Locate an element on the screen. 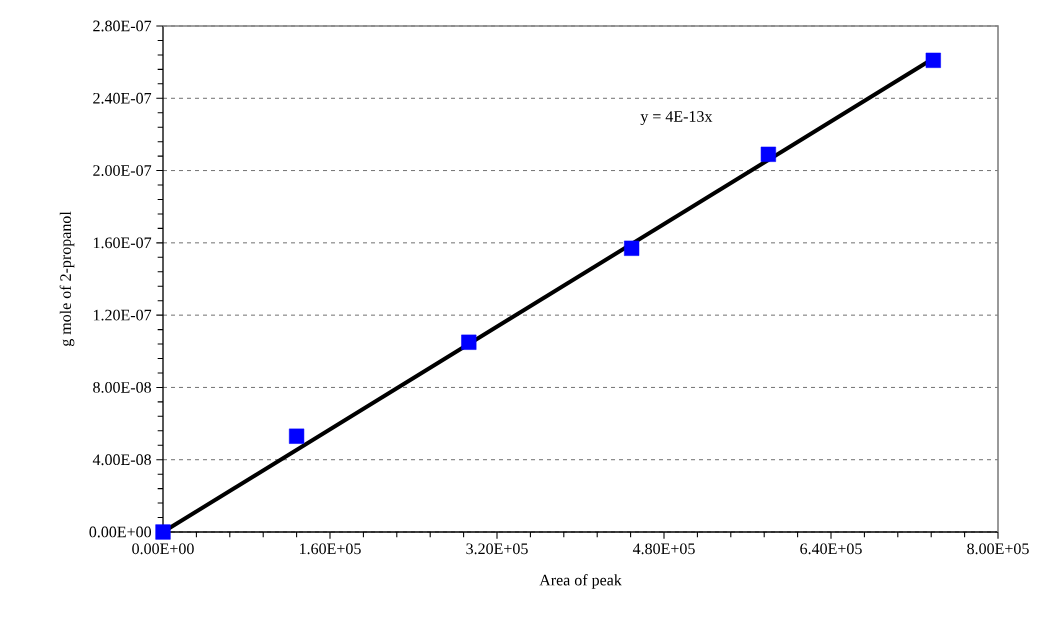  y-tick-label: 1.20E-07 is located at coordinates (122, 315).